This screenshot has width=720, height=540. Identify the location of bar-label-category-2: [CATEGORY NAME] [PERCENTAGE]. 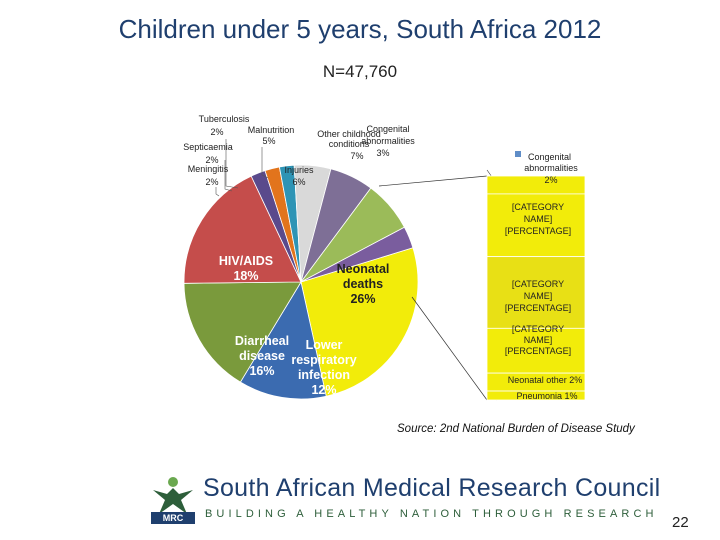
(538, 296).